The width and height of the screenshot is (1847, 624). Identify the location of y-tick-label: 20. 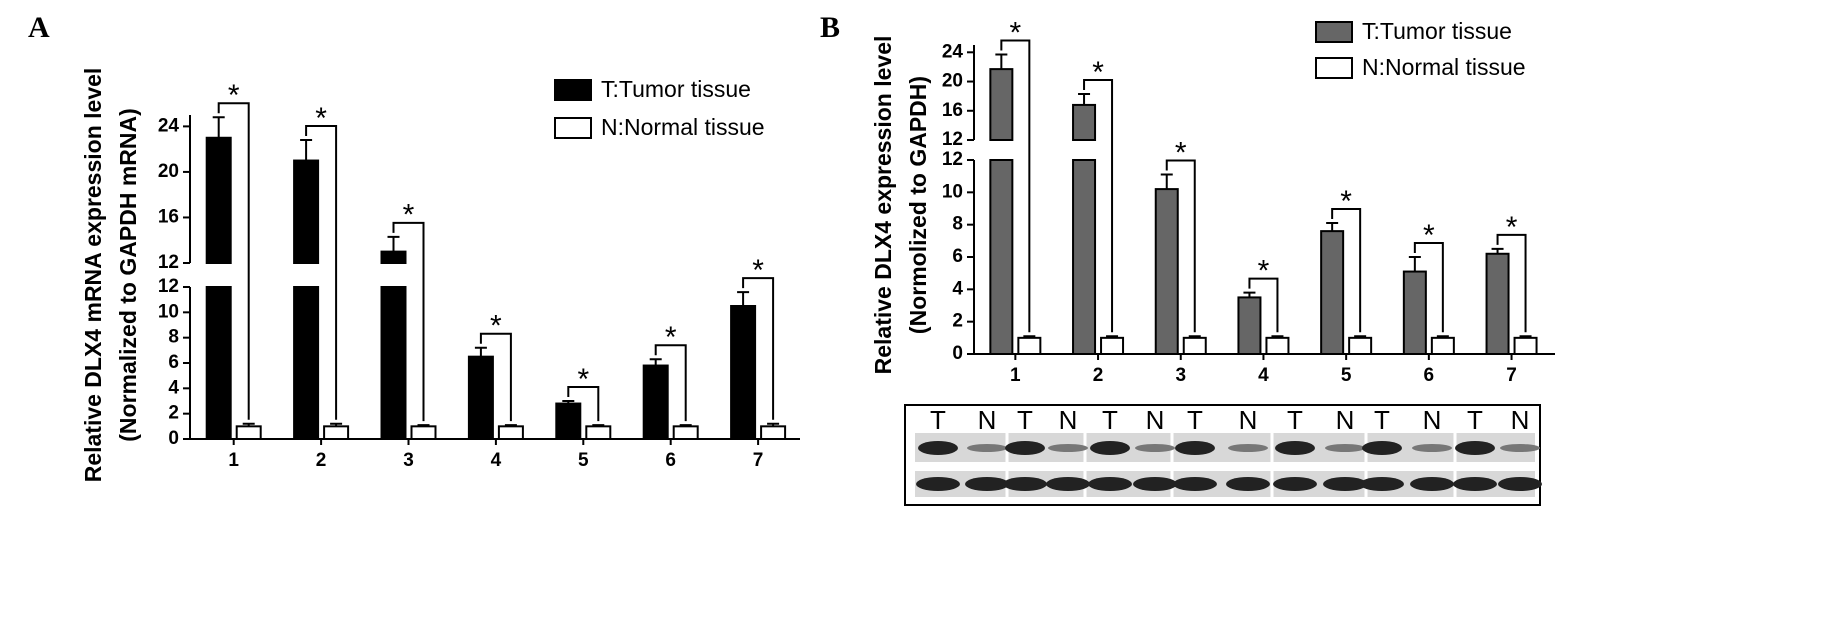
(168, 171).